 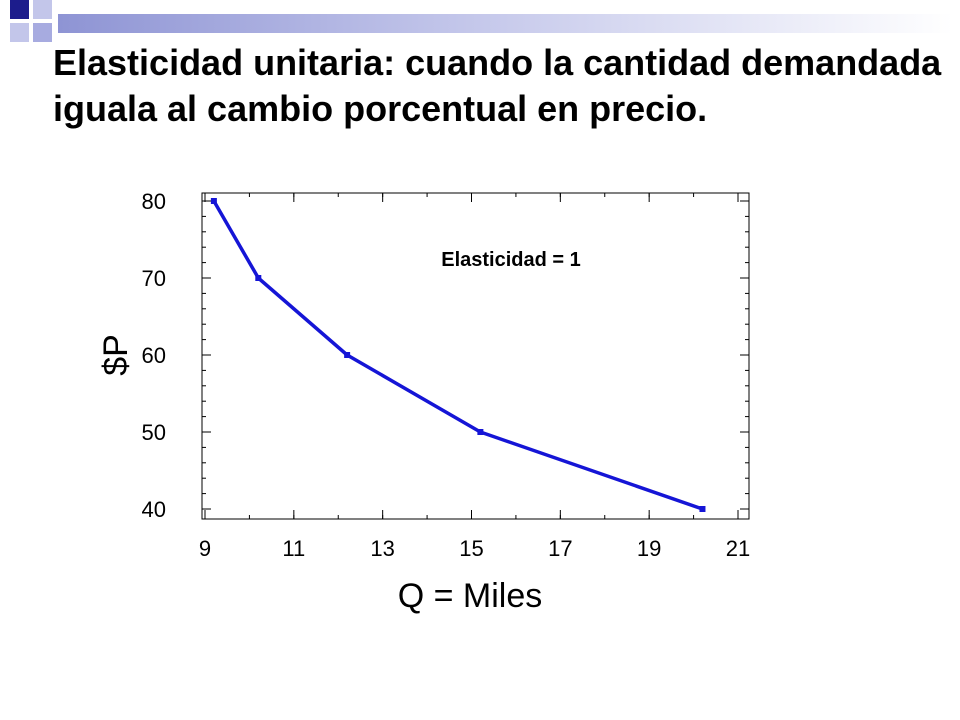 I want to click on y-tick-label: 60, so click(x=154, y=355).